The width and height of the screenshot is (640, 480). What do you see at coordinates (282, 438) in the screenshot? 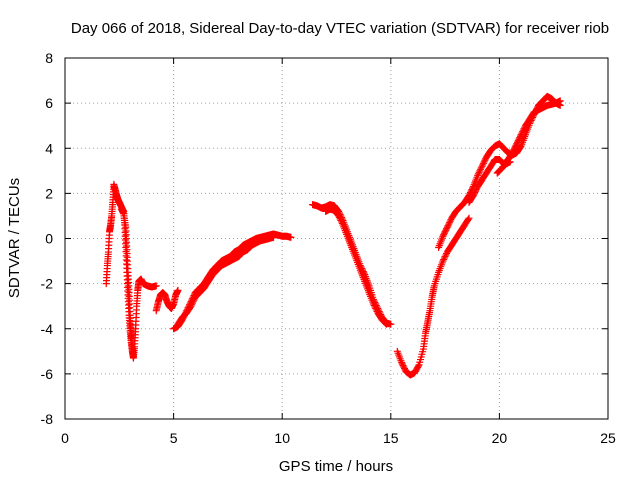
I see `x-tick-label: 10` at bounding box center [282, 438].